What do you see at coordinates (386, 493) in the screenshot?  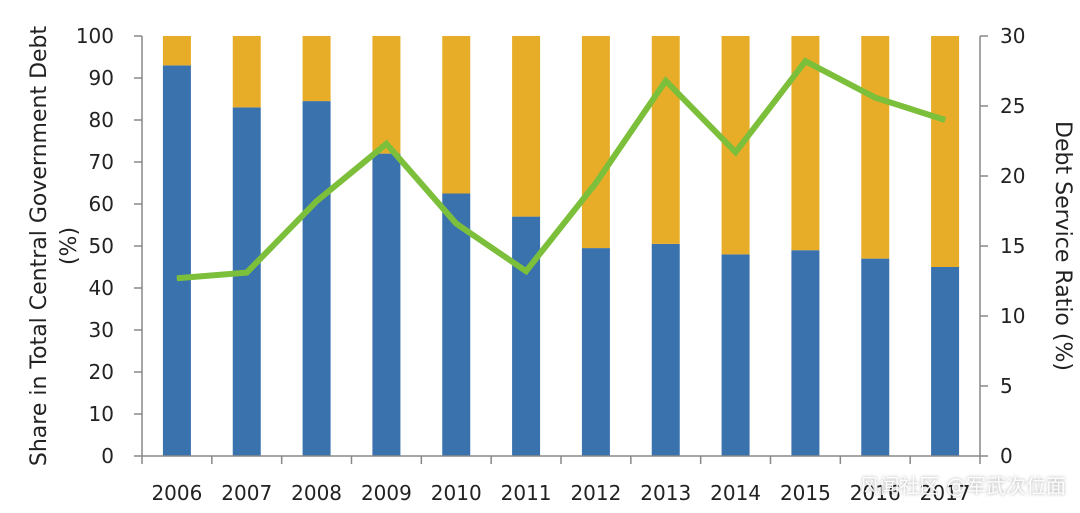 I see `x-tick-label-2009: 2009` at bounding box center [386, 493].